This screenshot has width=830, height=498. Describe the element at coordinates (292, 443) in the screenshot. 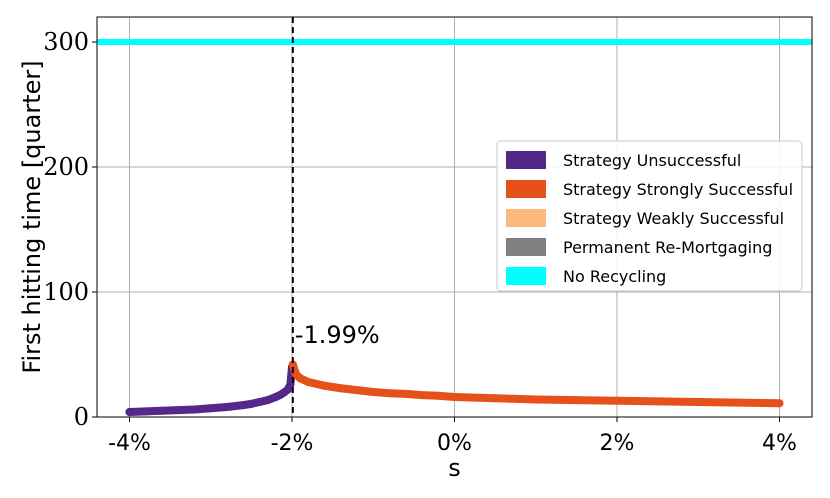

I see `x-tick-label: -2%` at that location.